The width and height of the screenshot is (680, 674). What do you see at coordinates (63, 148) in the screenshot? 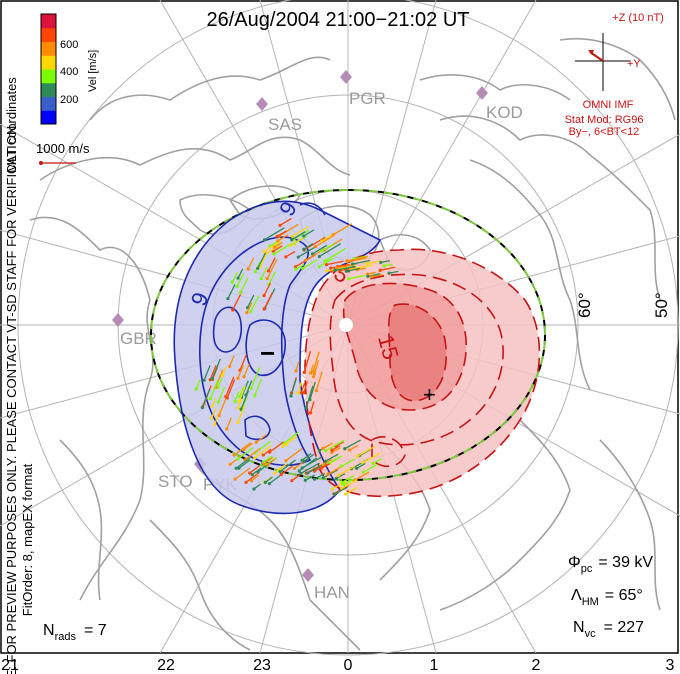
I see `reference-vector-label: 1000 m/s` at bounding box center [63, 148].